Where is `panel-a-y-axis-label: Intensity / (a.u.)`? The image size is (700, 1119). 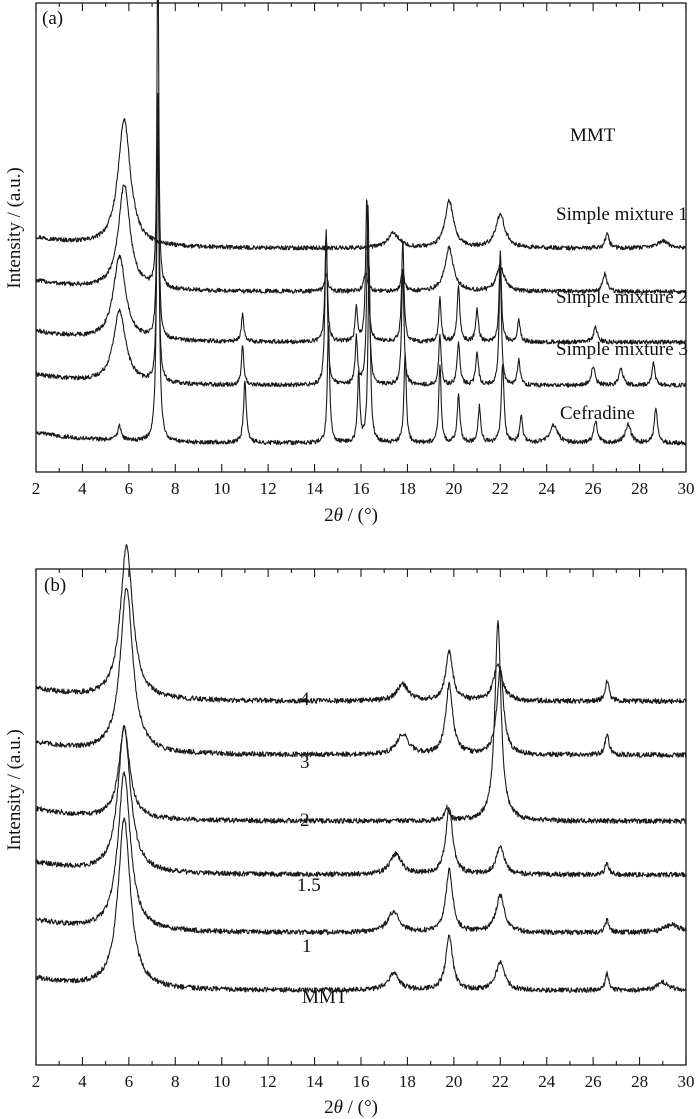
panel-a-y-axis-label: Intensity / (a.u.) is located at coordinates (14, 227).